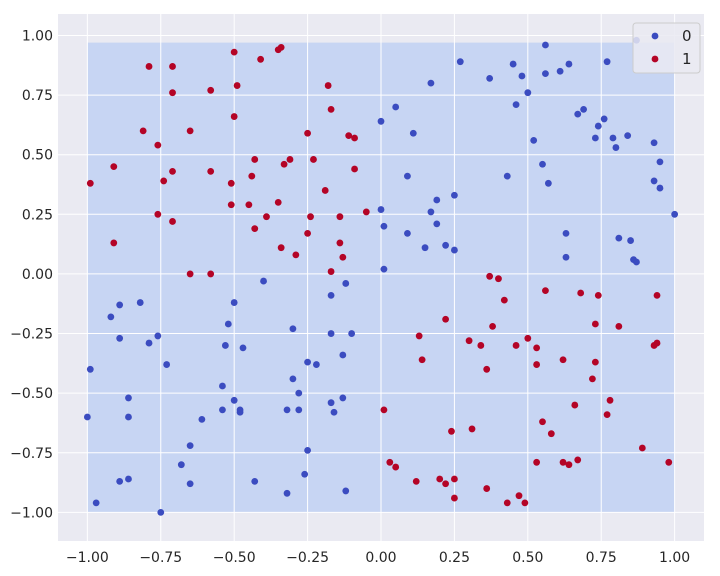  I want to click on legend-box, so click(666, 48).